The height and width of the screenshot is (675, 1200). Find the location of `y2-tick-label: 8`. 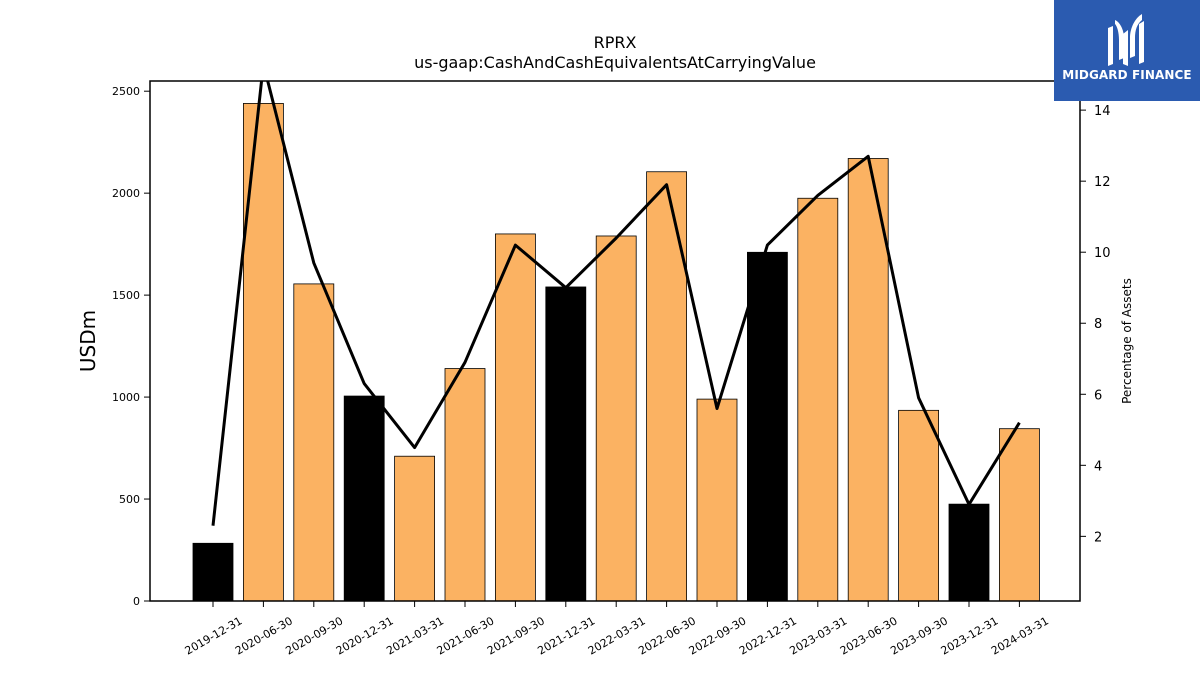

y2-tick-label: 8 is located at coordinates (1098, 324).